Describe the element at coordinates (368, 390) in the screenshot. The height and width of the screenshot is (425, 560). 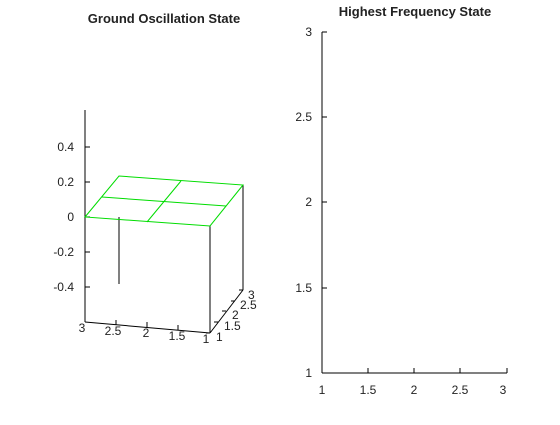
I see `right-x-tick-label: 1.5` at that location.